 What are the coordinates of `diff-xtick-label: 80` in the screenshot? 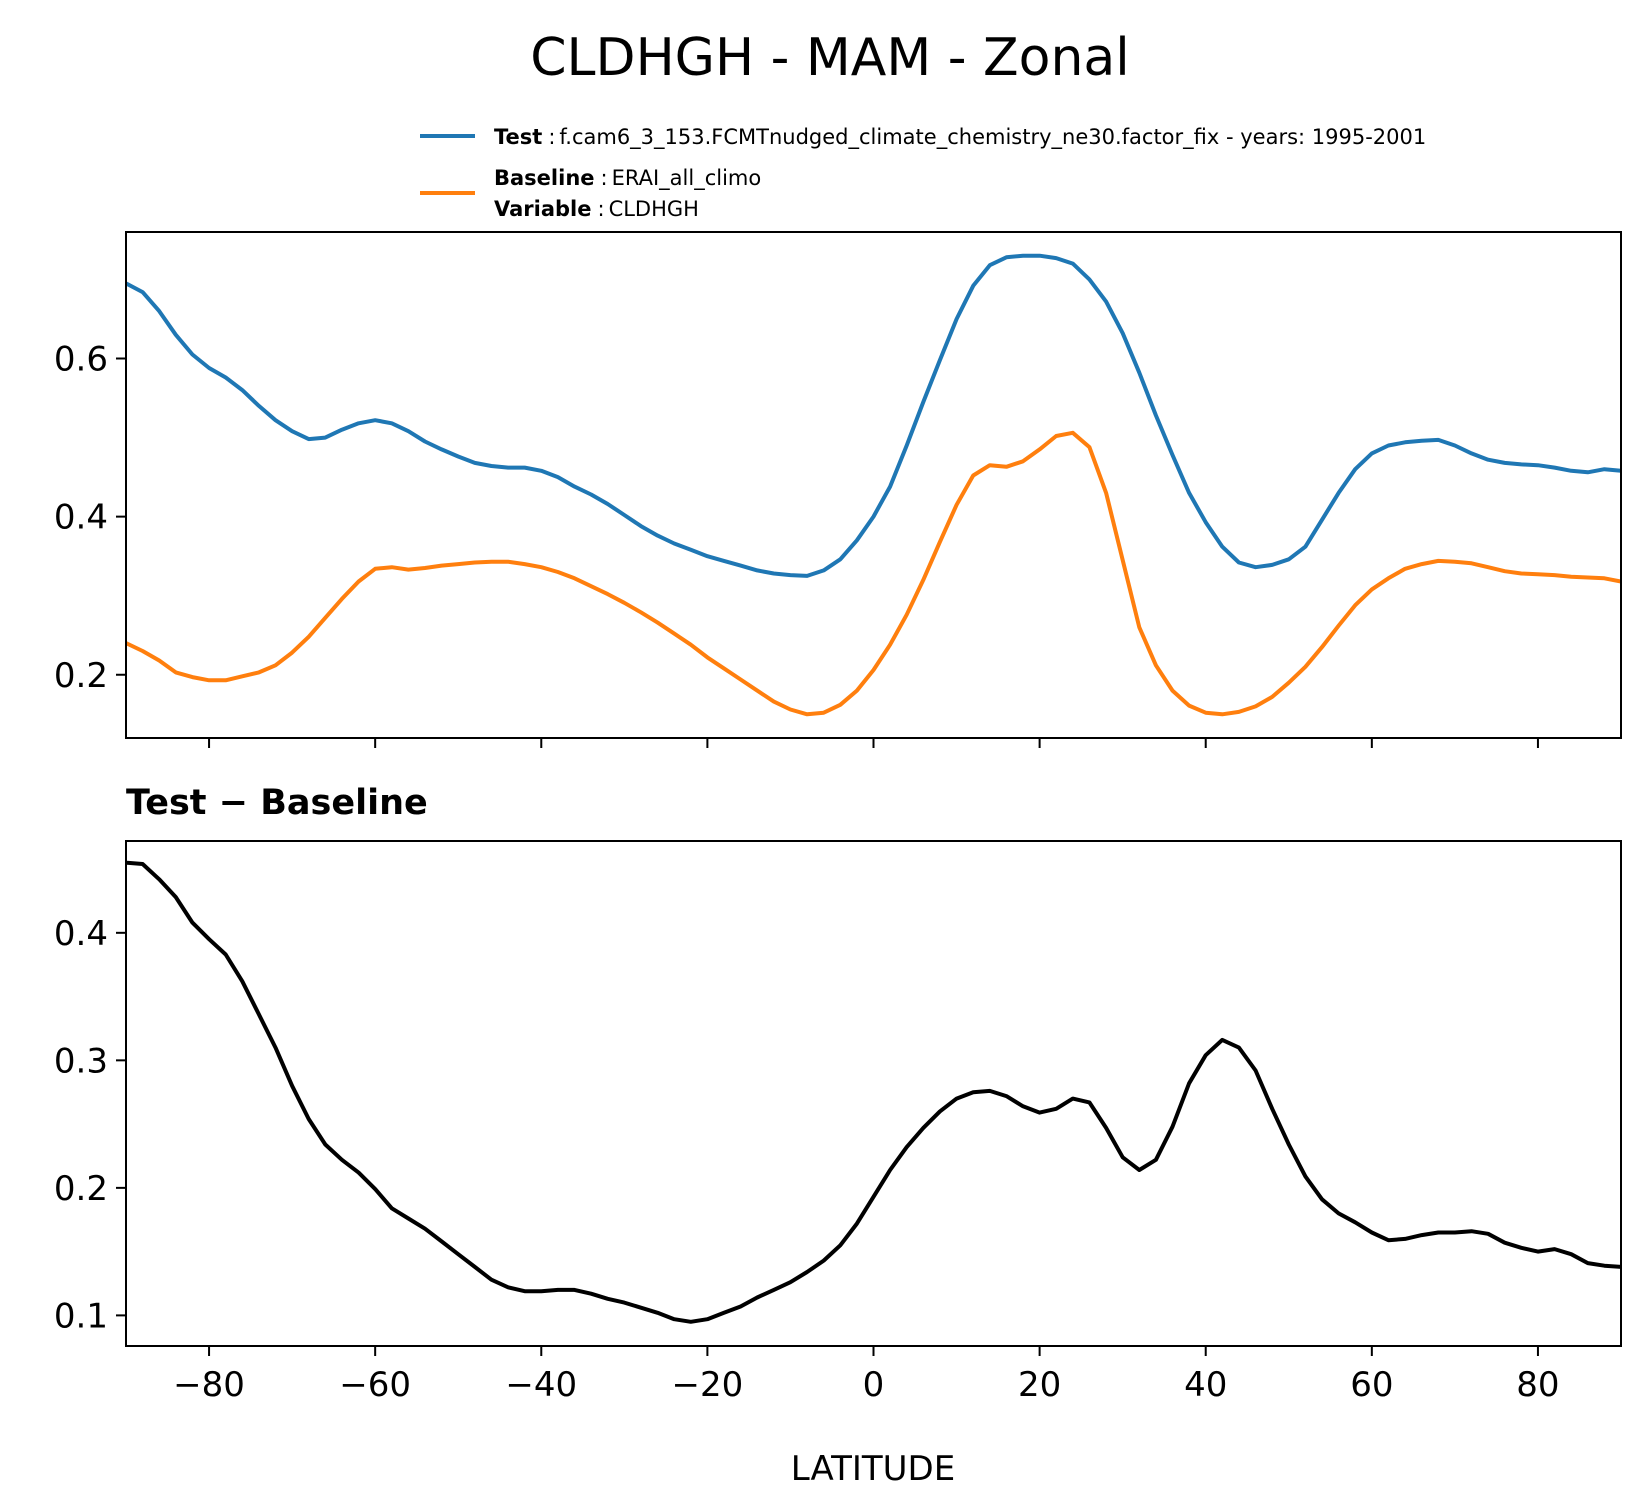 It's located at (1537, 1385).